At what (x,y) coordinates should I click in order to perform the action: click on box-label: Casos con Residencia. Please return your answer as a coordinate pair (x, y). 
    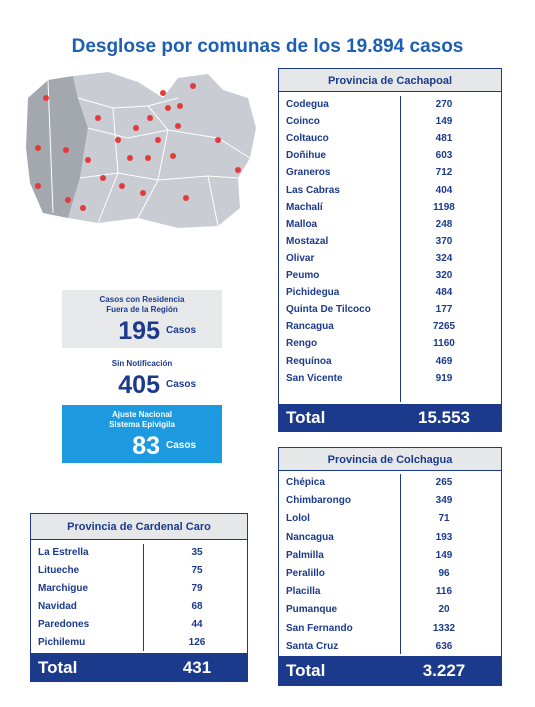
    Looking at the image, I should click on (142, 299).